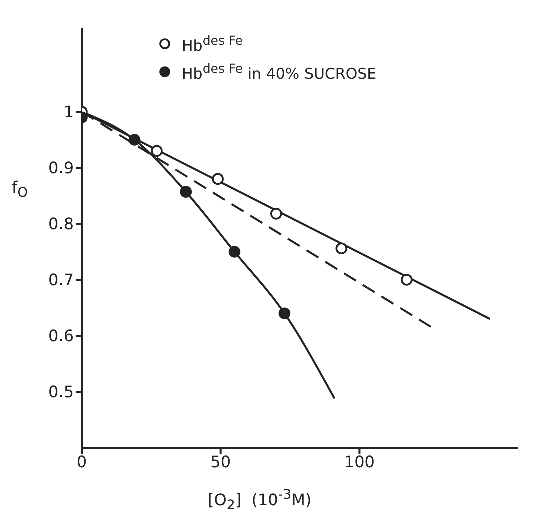  Describe the element at coordinates (20, 190) in the screenshot. I see `y-axis-title: f$_{O}$` at that location.